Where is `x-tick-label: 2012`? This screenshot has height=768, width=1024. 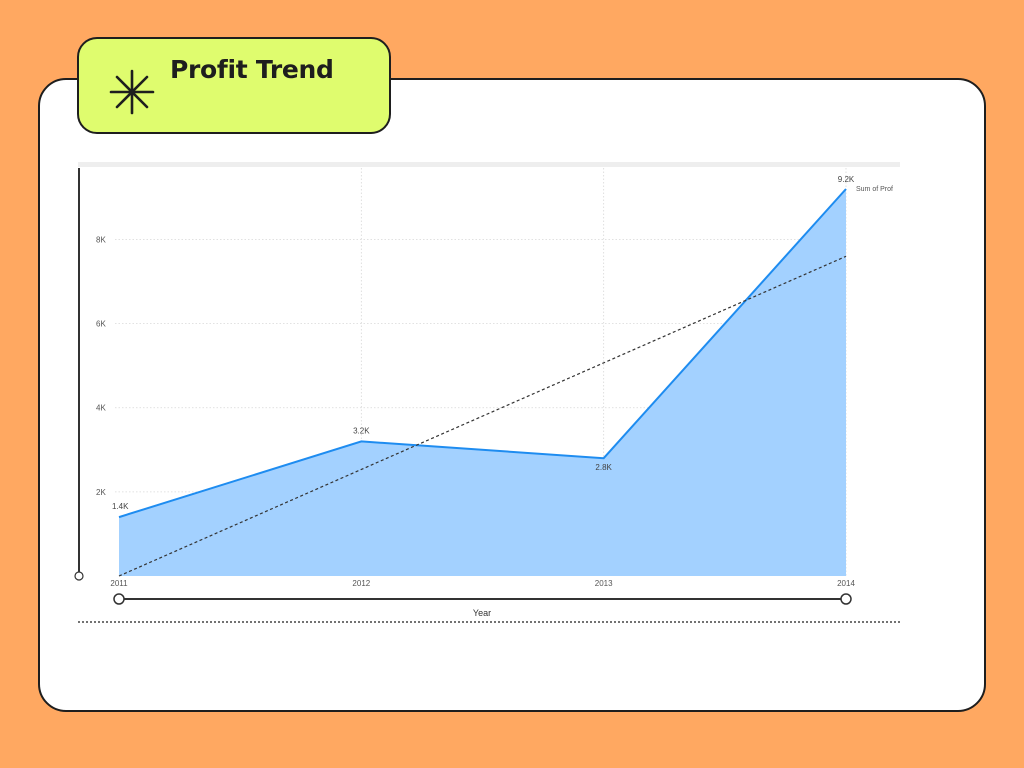 x-tick-label: 2012 is located at coordinates (361, 583).